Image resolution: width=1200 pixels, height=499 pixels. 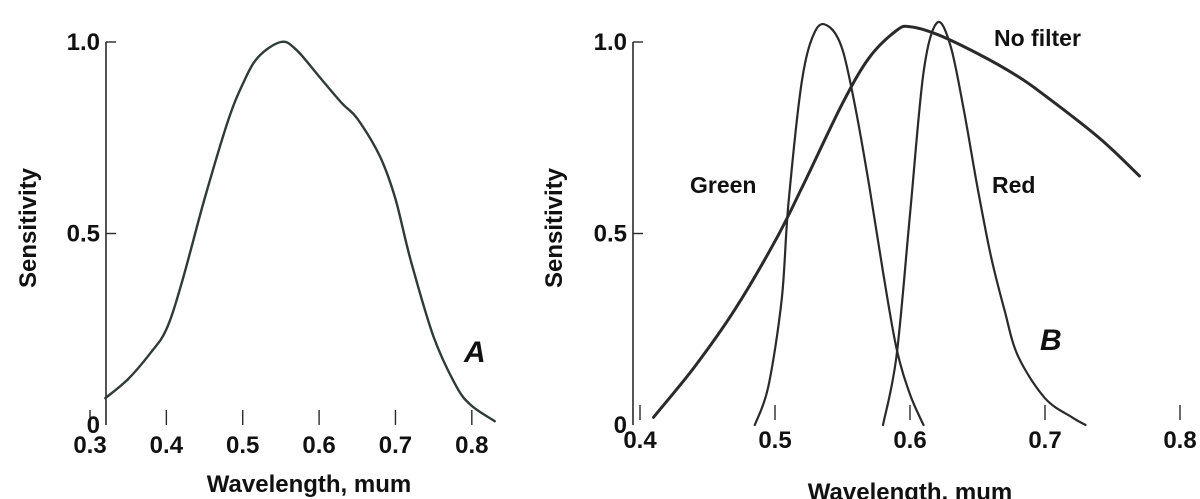 What do you see at coordinates (1013, 185) in the screenshot?
I see `series-label-red: Red` at bounding box center [1013, 185].